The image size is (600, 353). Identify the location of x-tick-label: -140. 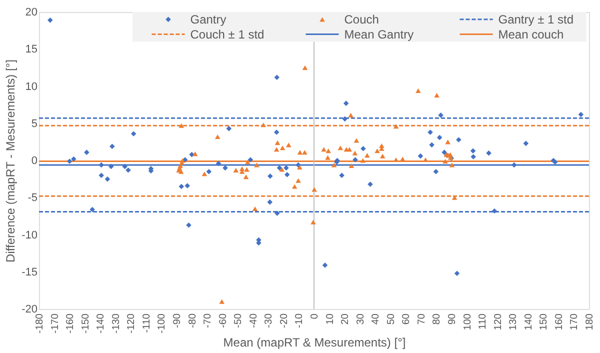
(101, 323).